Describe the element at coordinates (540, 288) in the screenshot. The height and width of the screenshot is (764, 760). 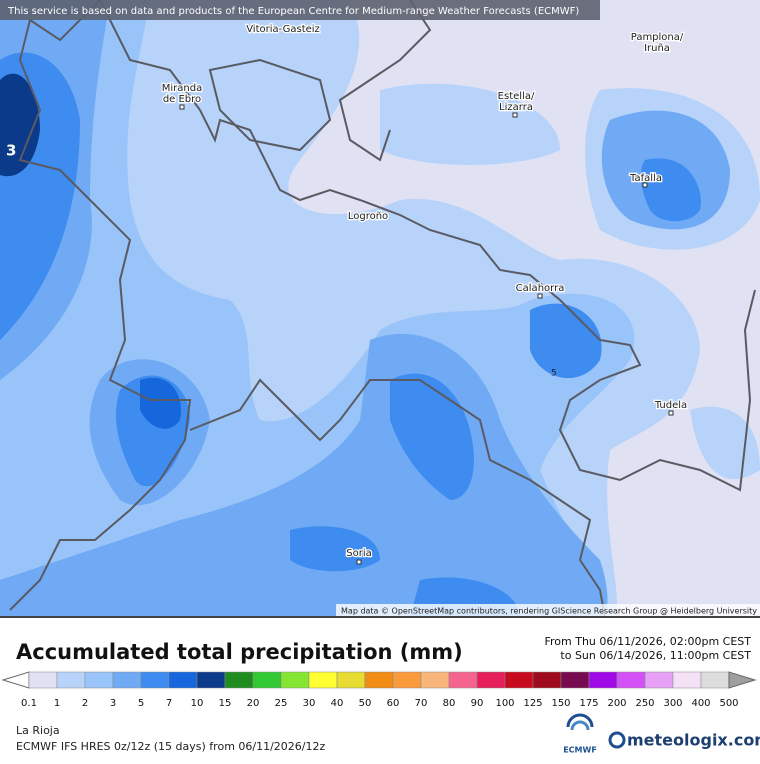
I see `place-label: Calahorra` at that location.